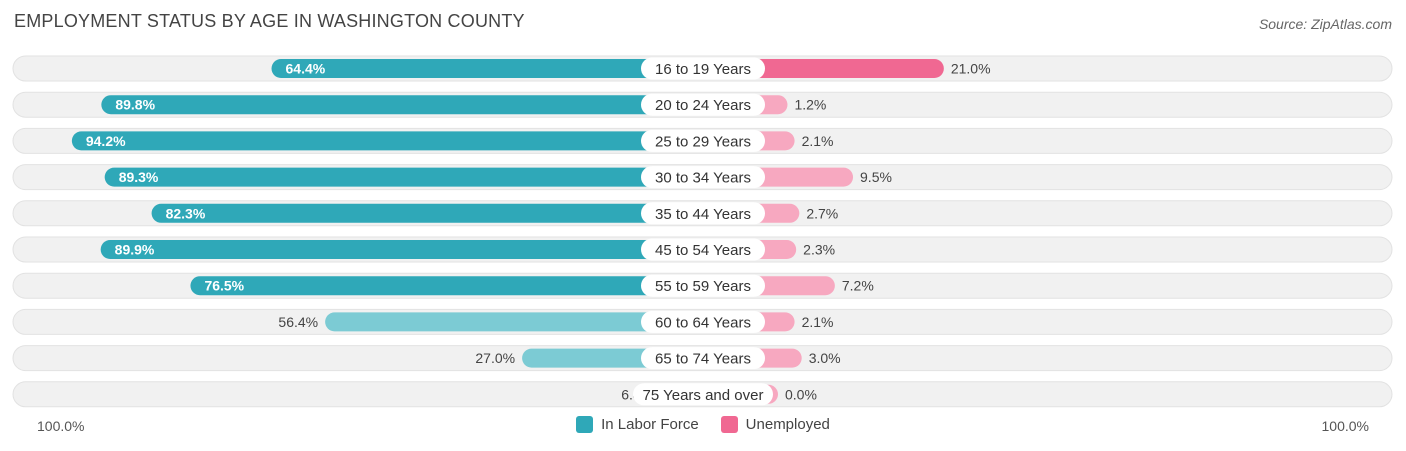 Image resolution: width=1406 pixels, height=451 pixels. I want to click on axis-right-label: 100.0%, so click(1345, 426).